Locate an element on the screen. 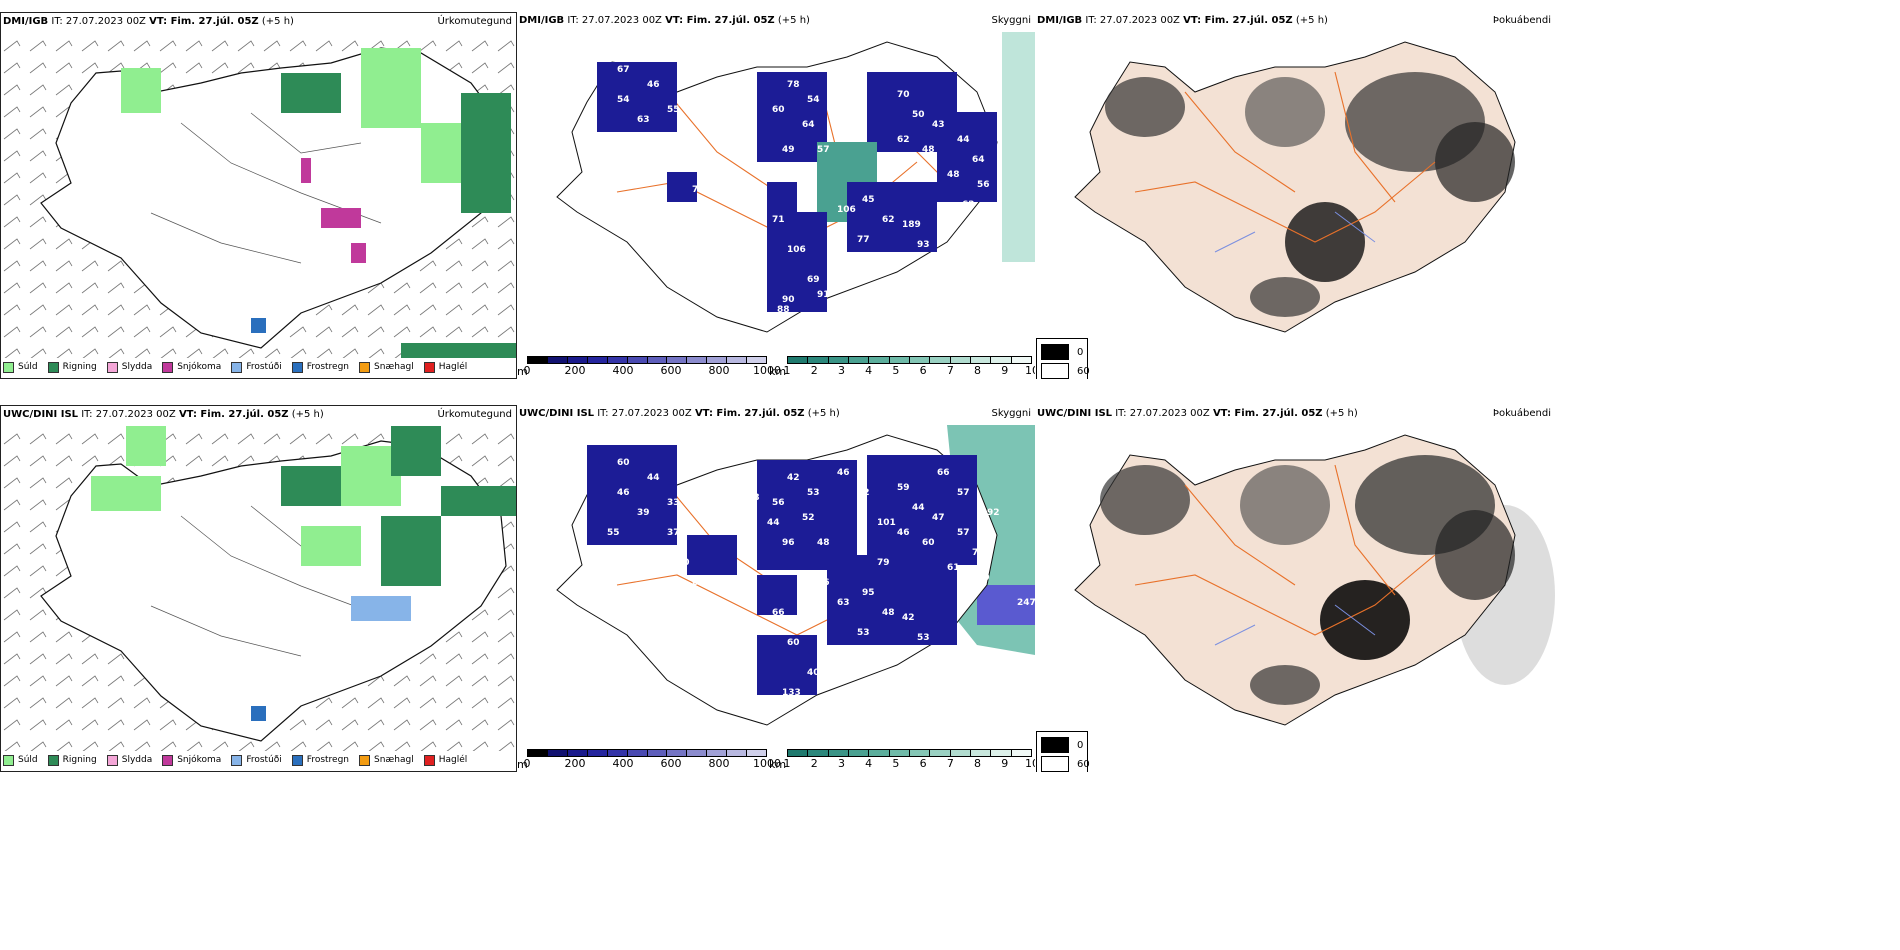 This screenshot has height=950, width=1900. legend-item: Frostúði is located at coordinates (256, 367).